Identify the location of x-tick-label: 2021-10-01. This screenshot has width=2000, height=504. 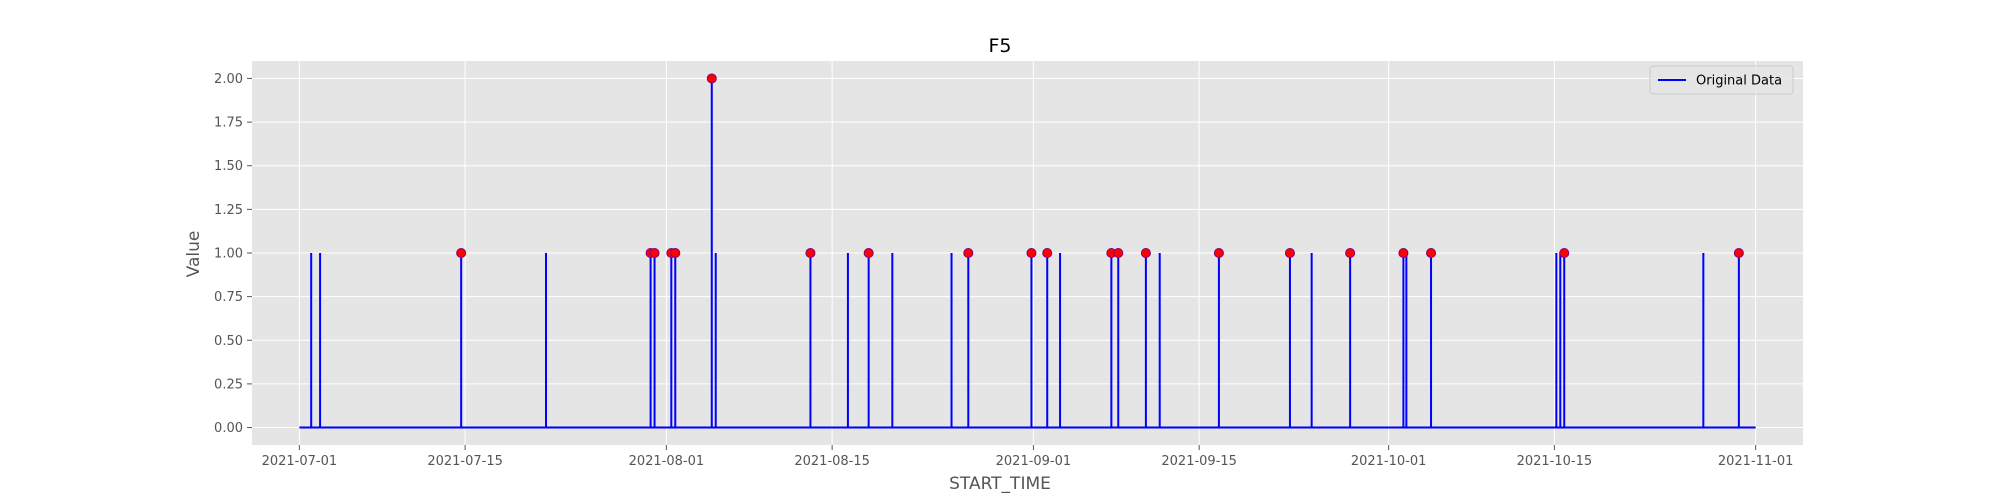
(1389, 461).